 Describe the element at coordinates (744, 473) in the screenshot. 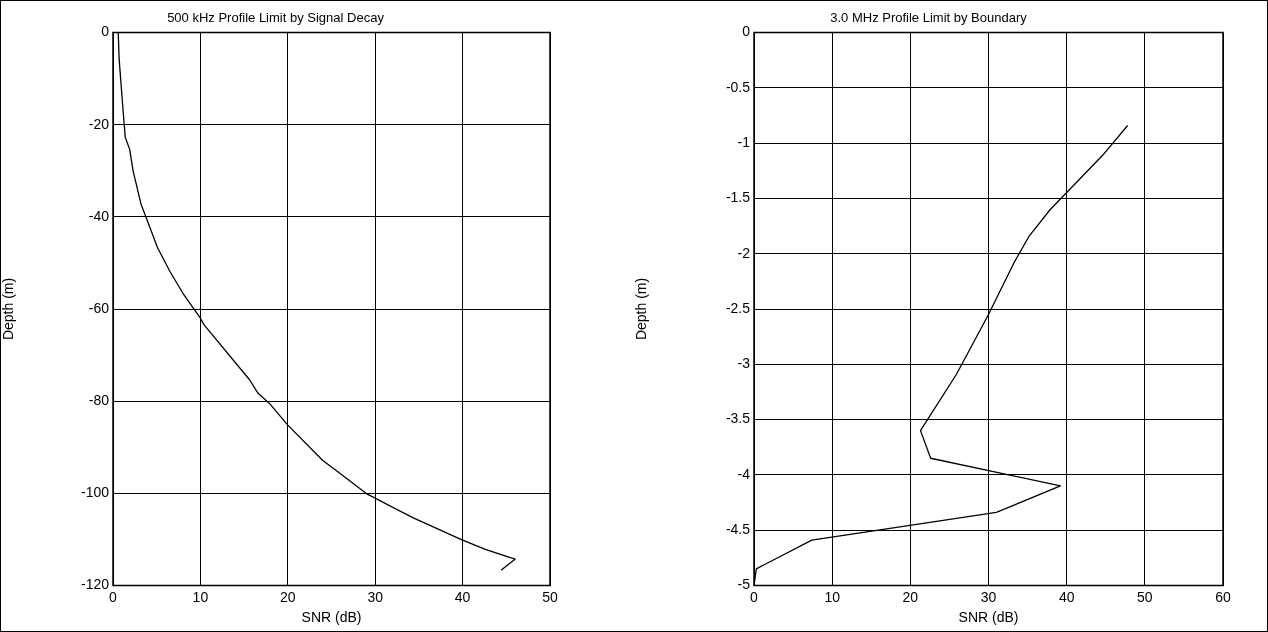

I see `y-tick-label: -4` at that location.